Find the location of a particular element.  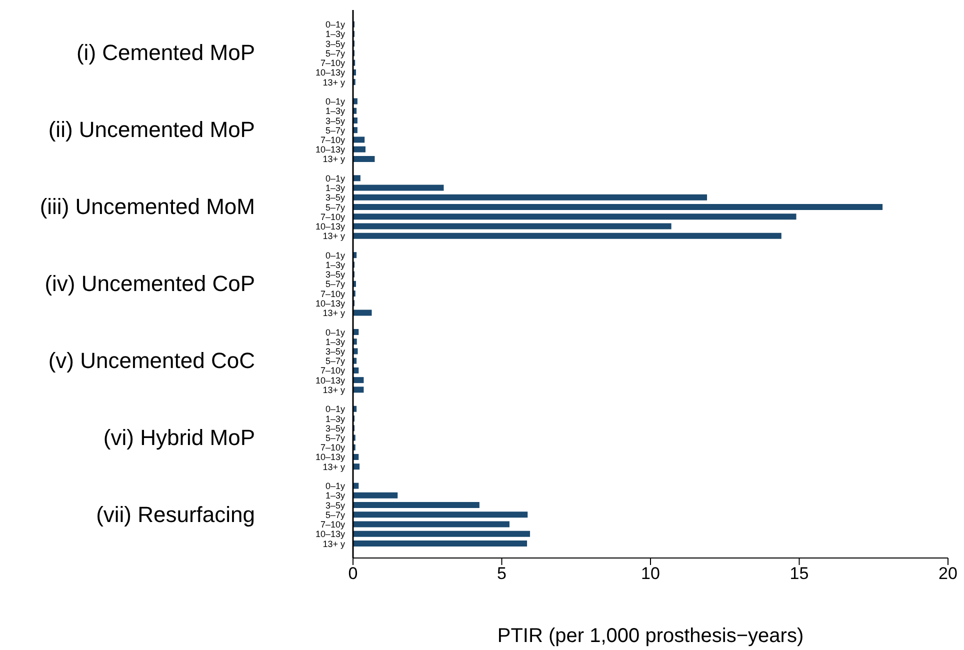

x-axis-title: PTIR (per 1,000 prosthesis−years) is located at coordinates (650, 636).